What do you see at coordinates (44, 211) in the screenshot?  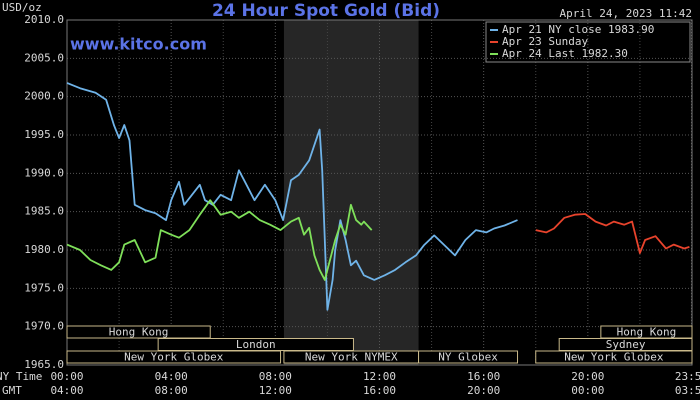 I see `y-tick-label: 1985.0` at bounding box center [44, 211].